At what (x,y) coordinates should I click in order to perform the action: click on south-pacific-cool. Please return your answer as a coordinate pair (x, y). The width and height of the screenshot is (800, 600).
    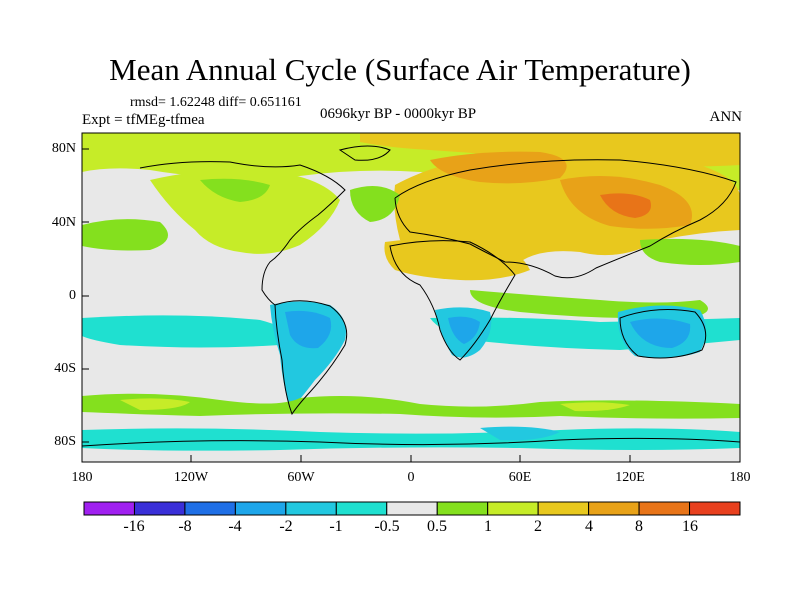
    Looking at the image, I should click on (184, 331).